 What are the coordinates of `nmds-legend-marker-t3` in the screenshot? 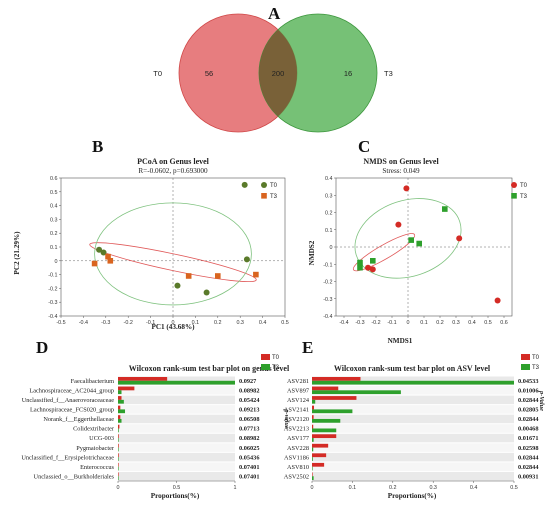 It's located at (514, 196).